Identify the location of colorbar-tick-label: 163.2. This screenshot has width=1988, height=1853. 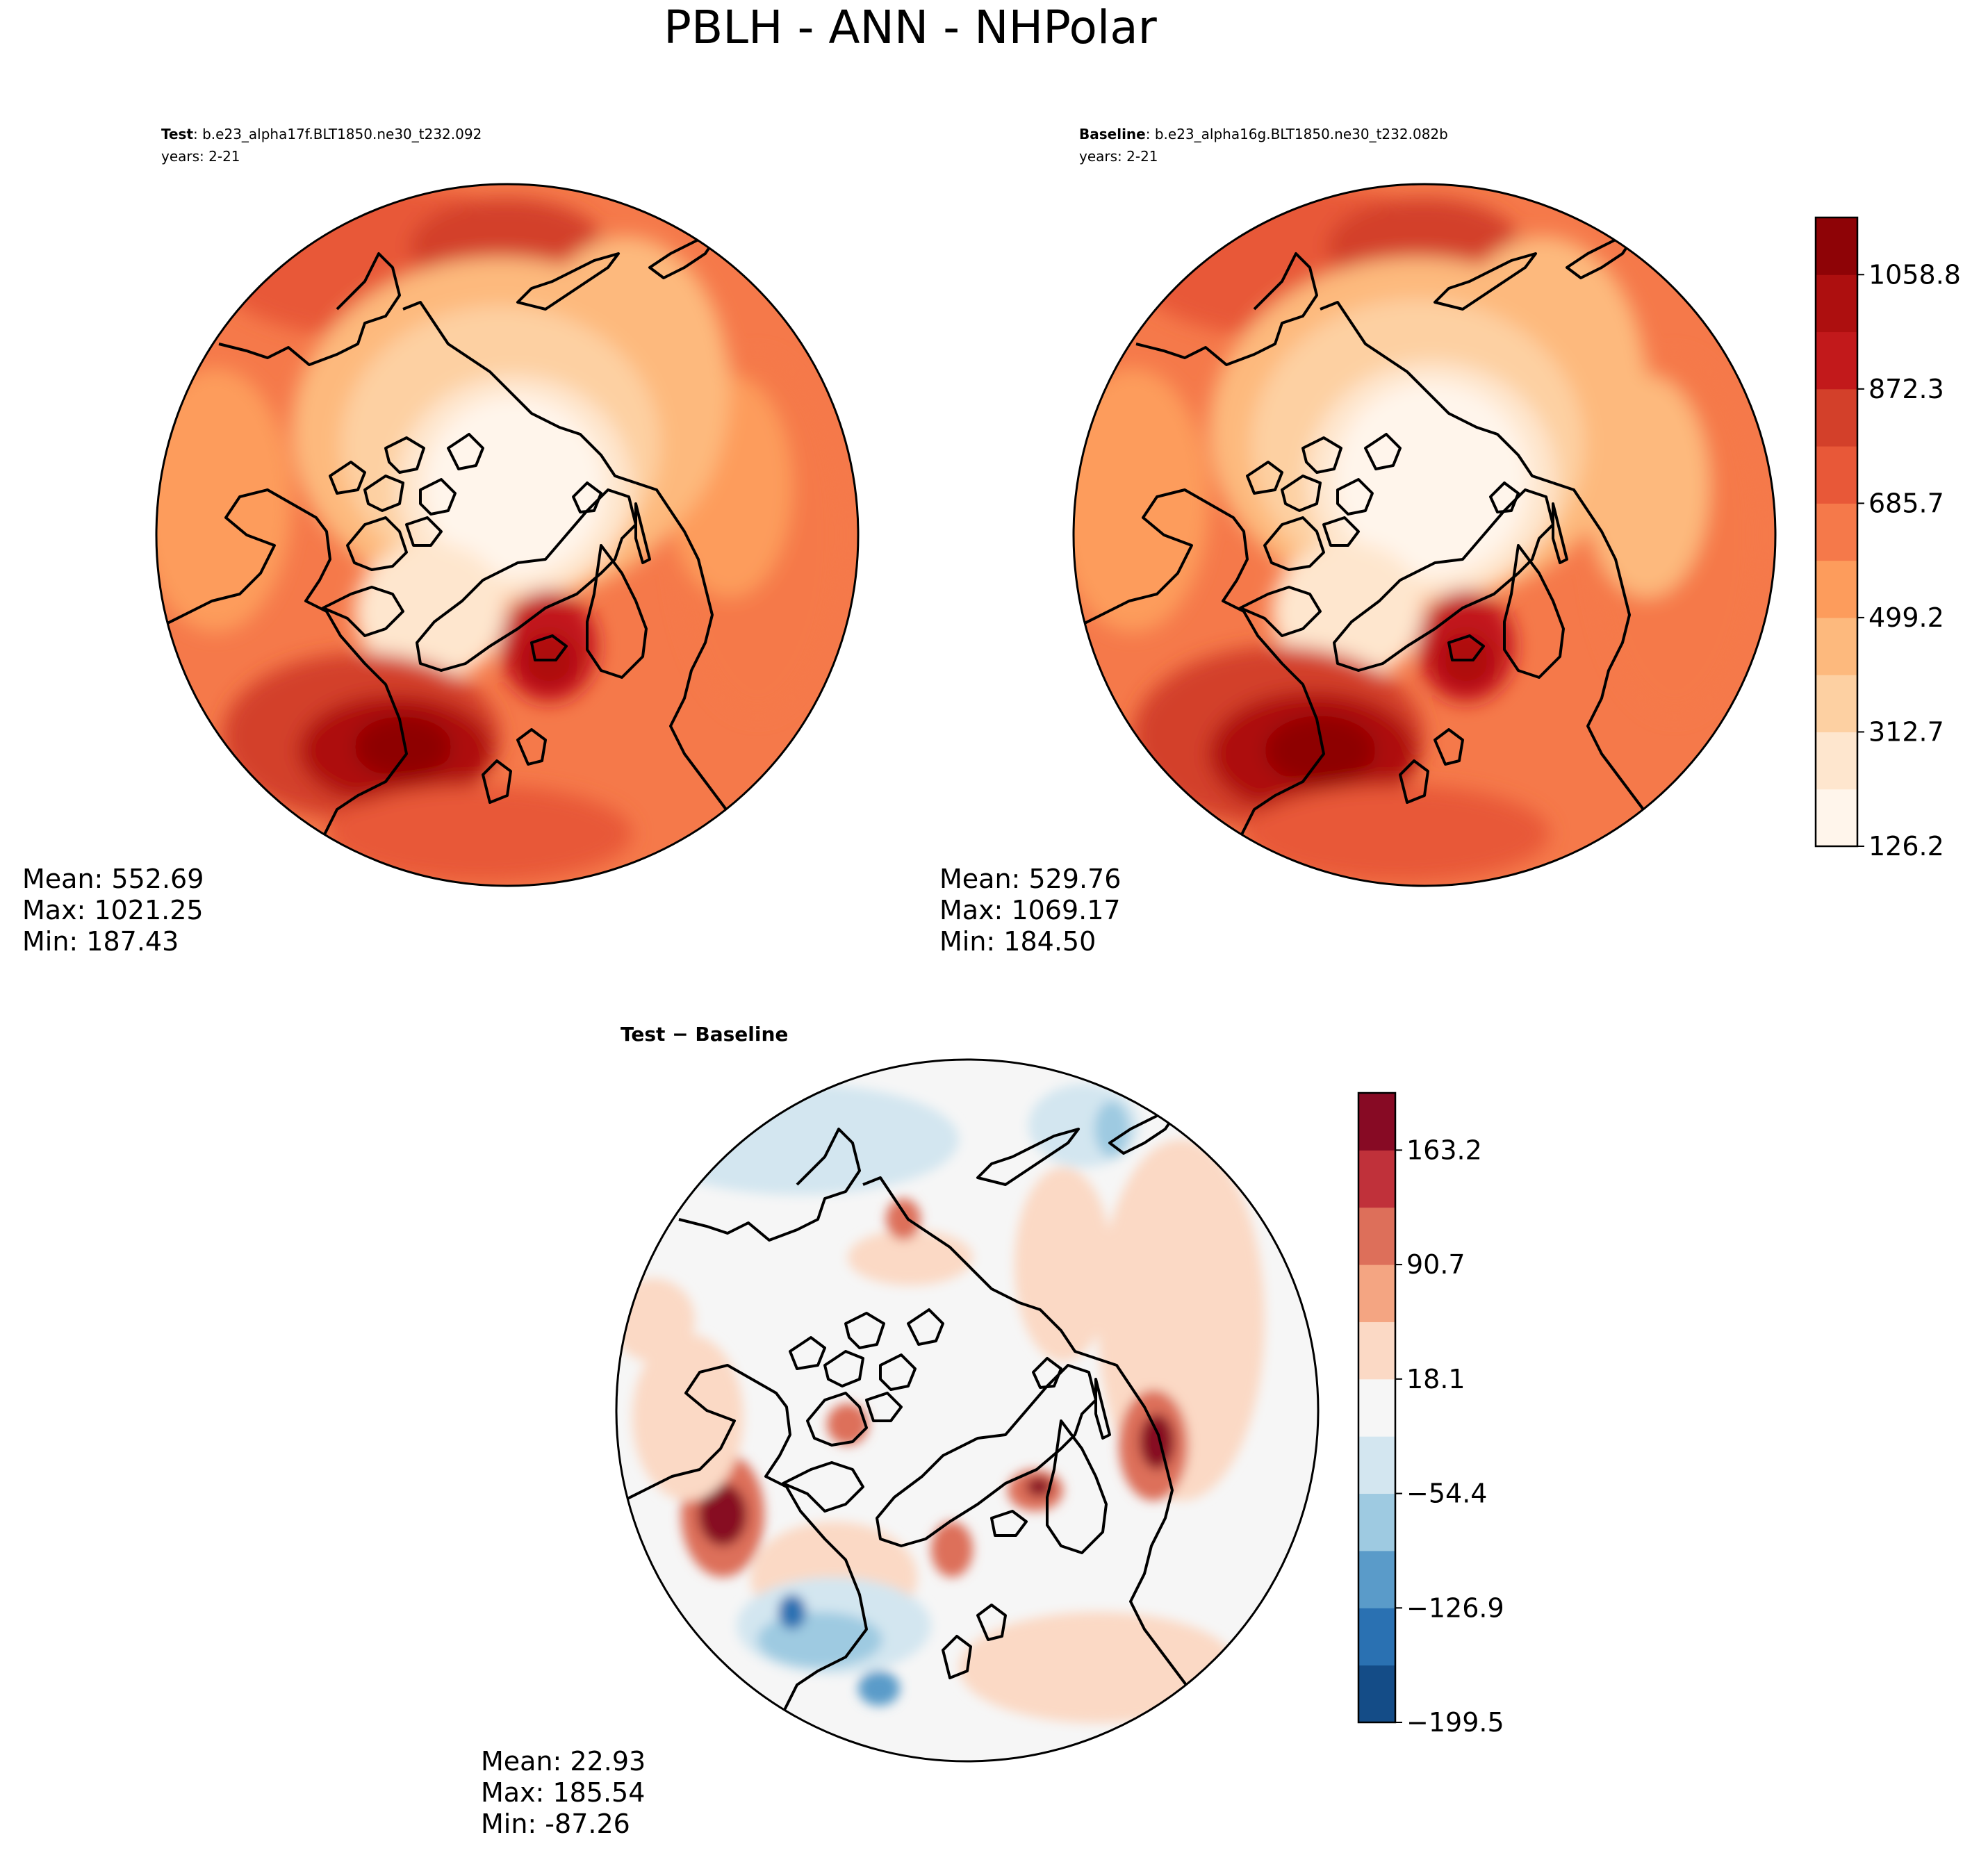
(1444, 1150).